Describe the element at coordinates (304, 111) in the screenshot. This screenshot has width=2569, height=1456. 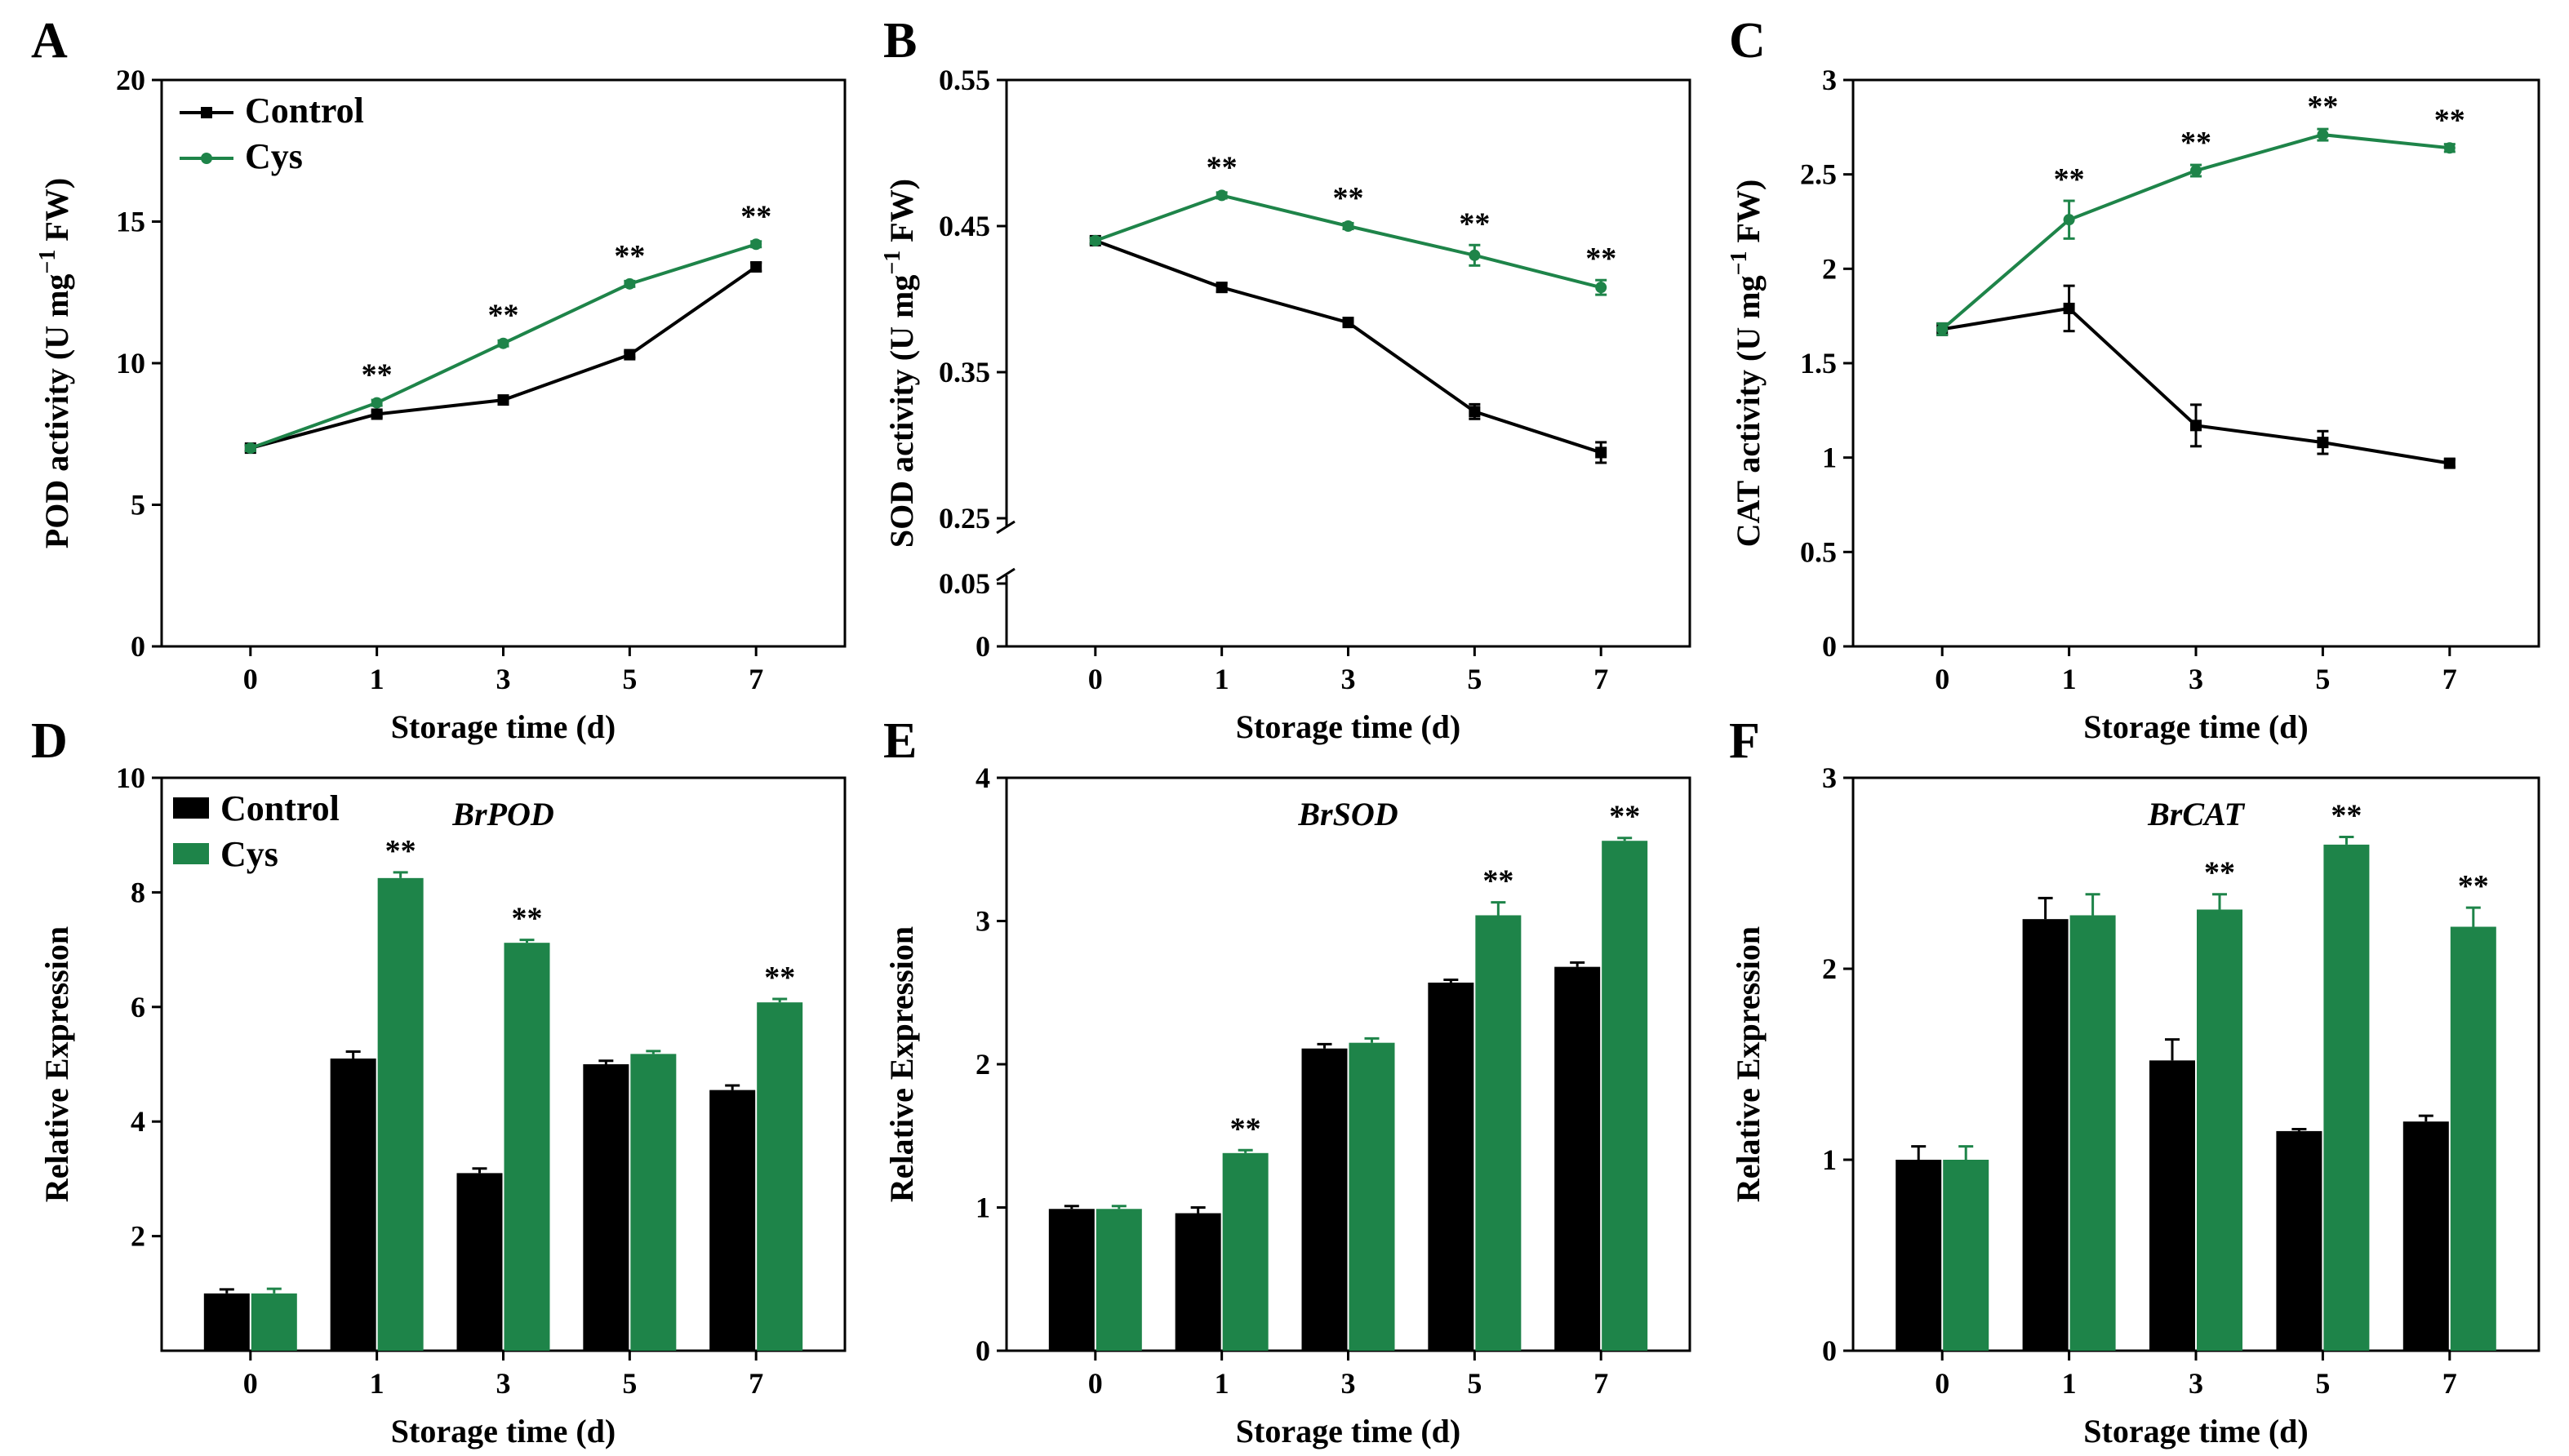
I see `legend-label-control: Control` at that location.